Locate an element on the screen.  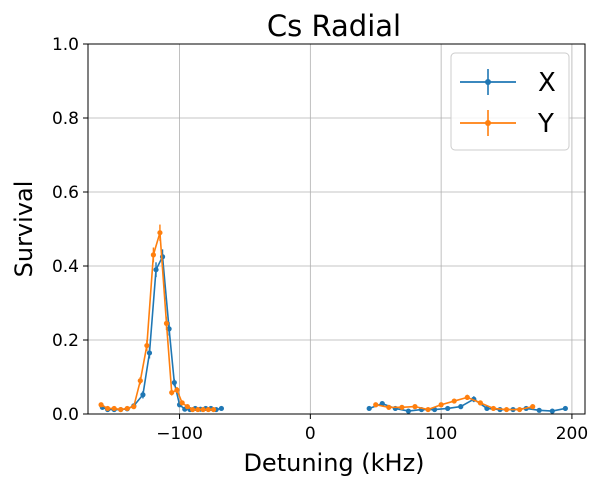
y-tick-label: 0.8 is located at coordinates (65, 119).